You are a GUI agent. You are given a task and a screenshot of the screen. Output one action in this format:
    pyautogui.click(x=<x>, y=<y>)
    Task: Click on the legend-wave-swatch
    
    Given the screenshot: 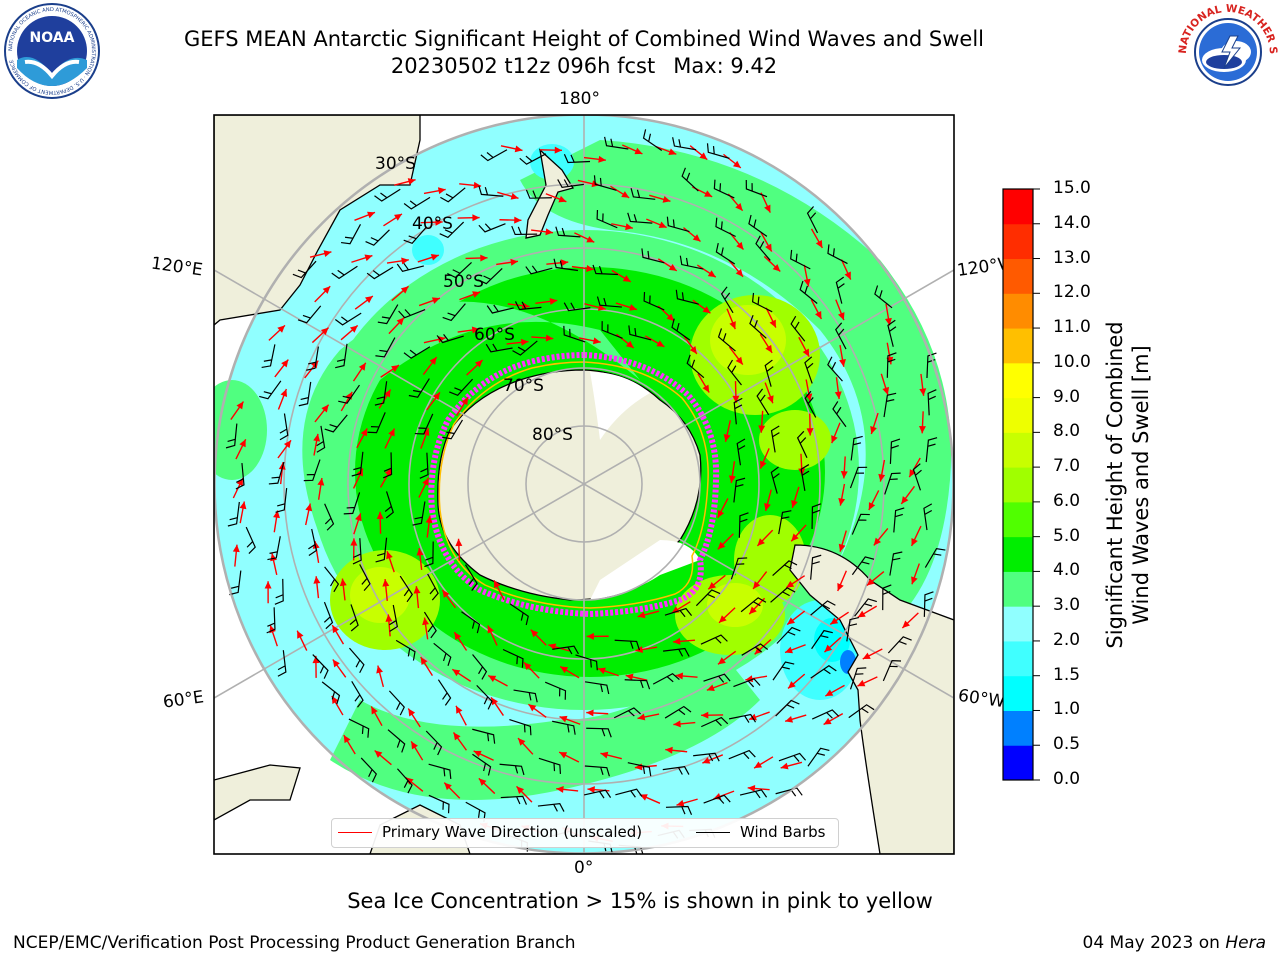 What is the action you would take?
    pyautogui.click(x=355, y=832)
    